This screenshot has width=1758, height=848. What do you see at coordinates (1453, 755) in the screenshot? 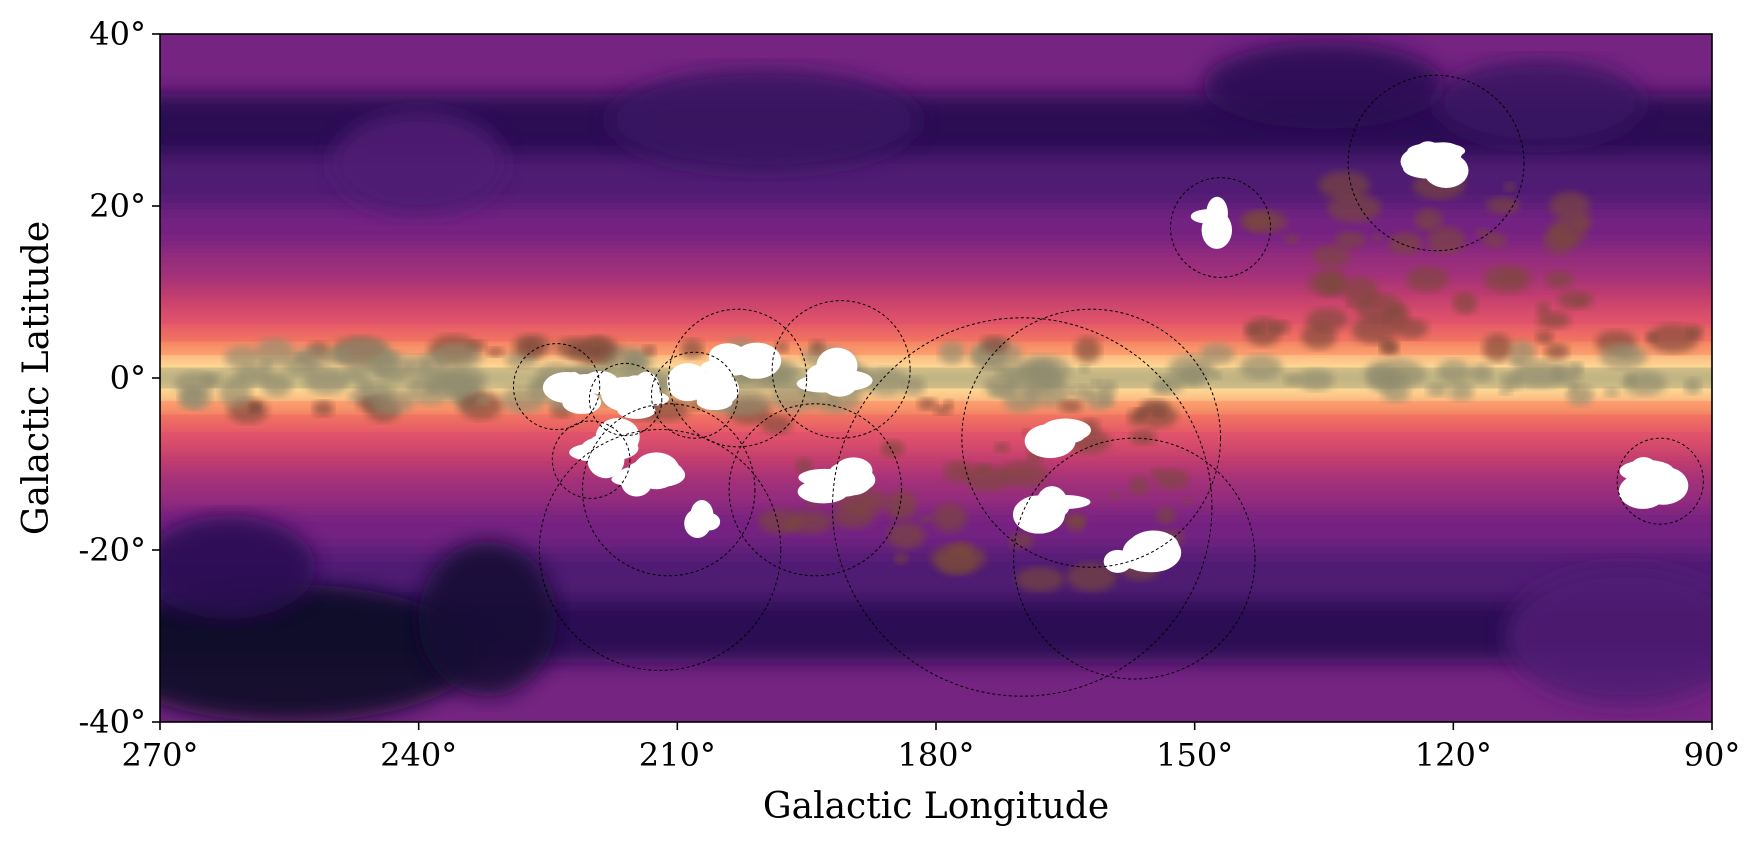
I see `x-tick-label: 120°` at bounding box center [1453, 755].